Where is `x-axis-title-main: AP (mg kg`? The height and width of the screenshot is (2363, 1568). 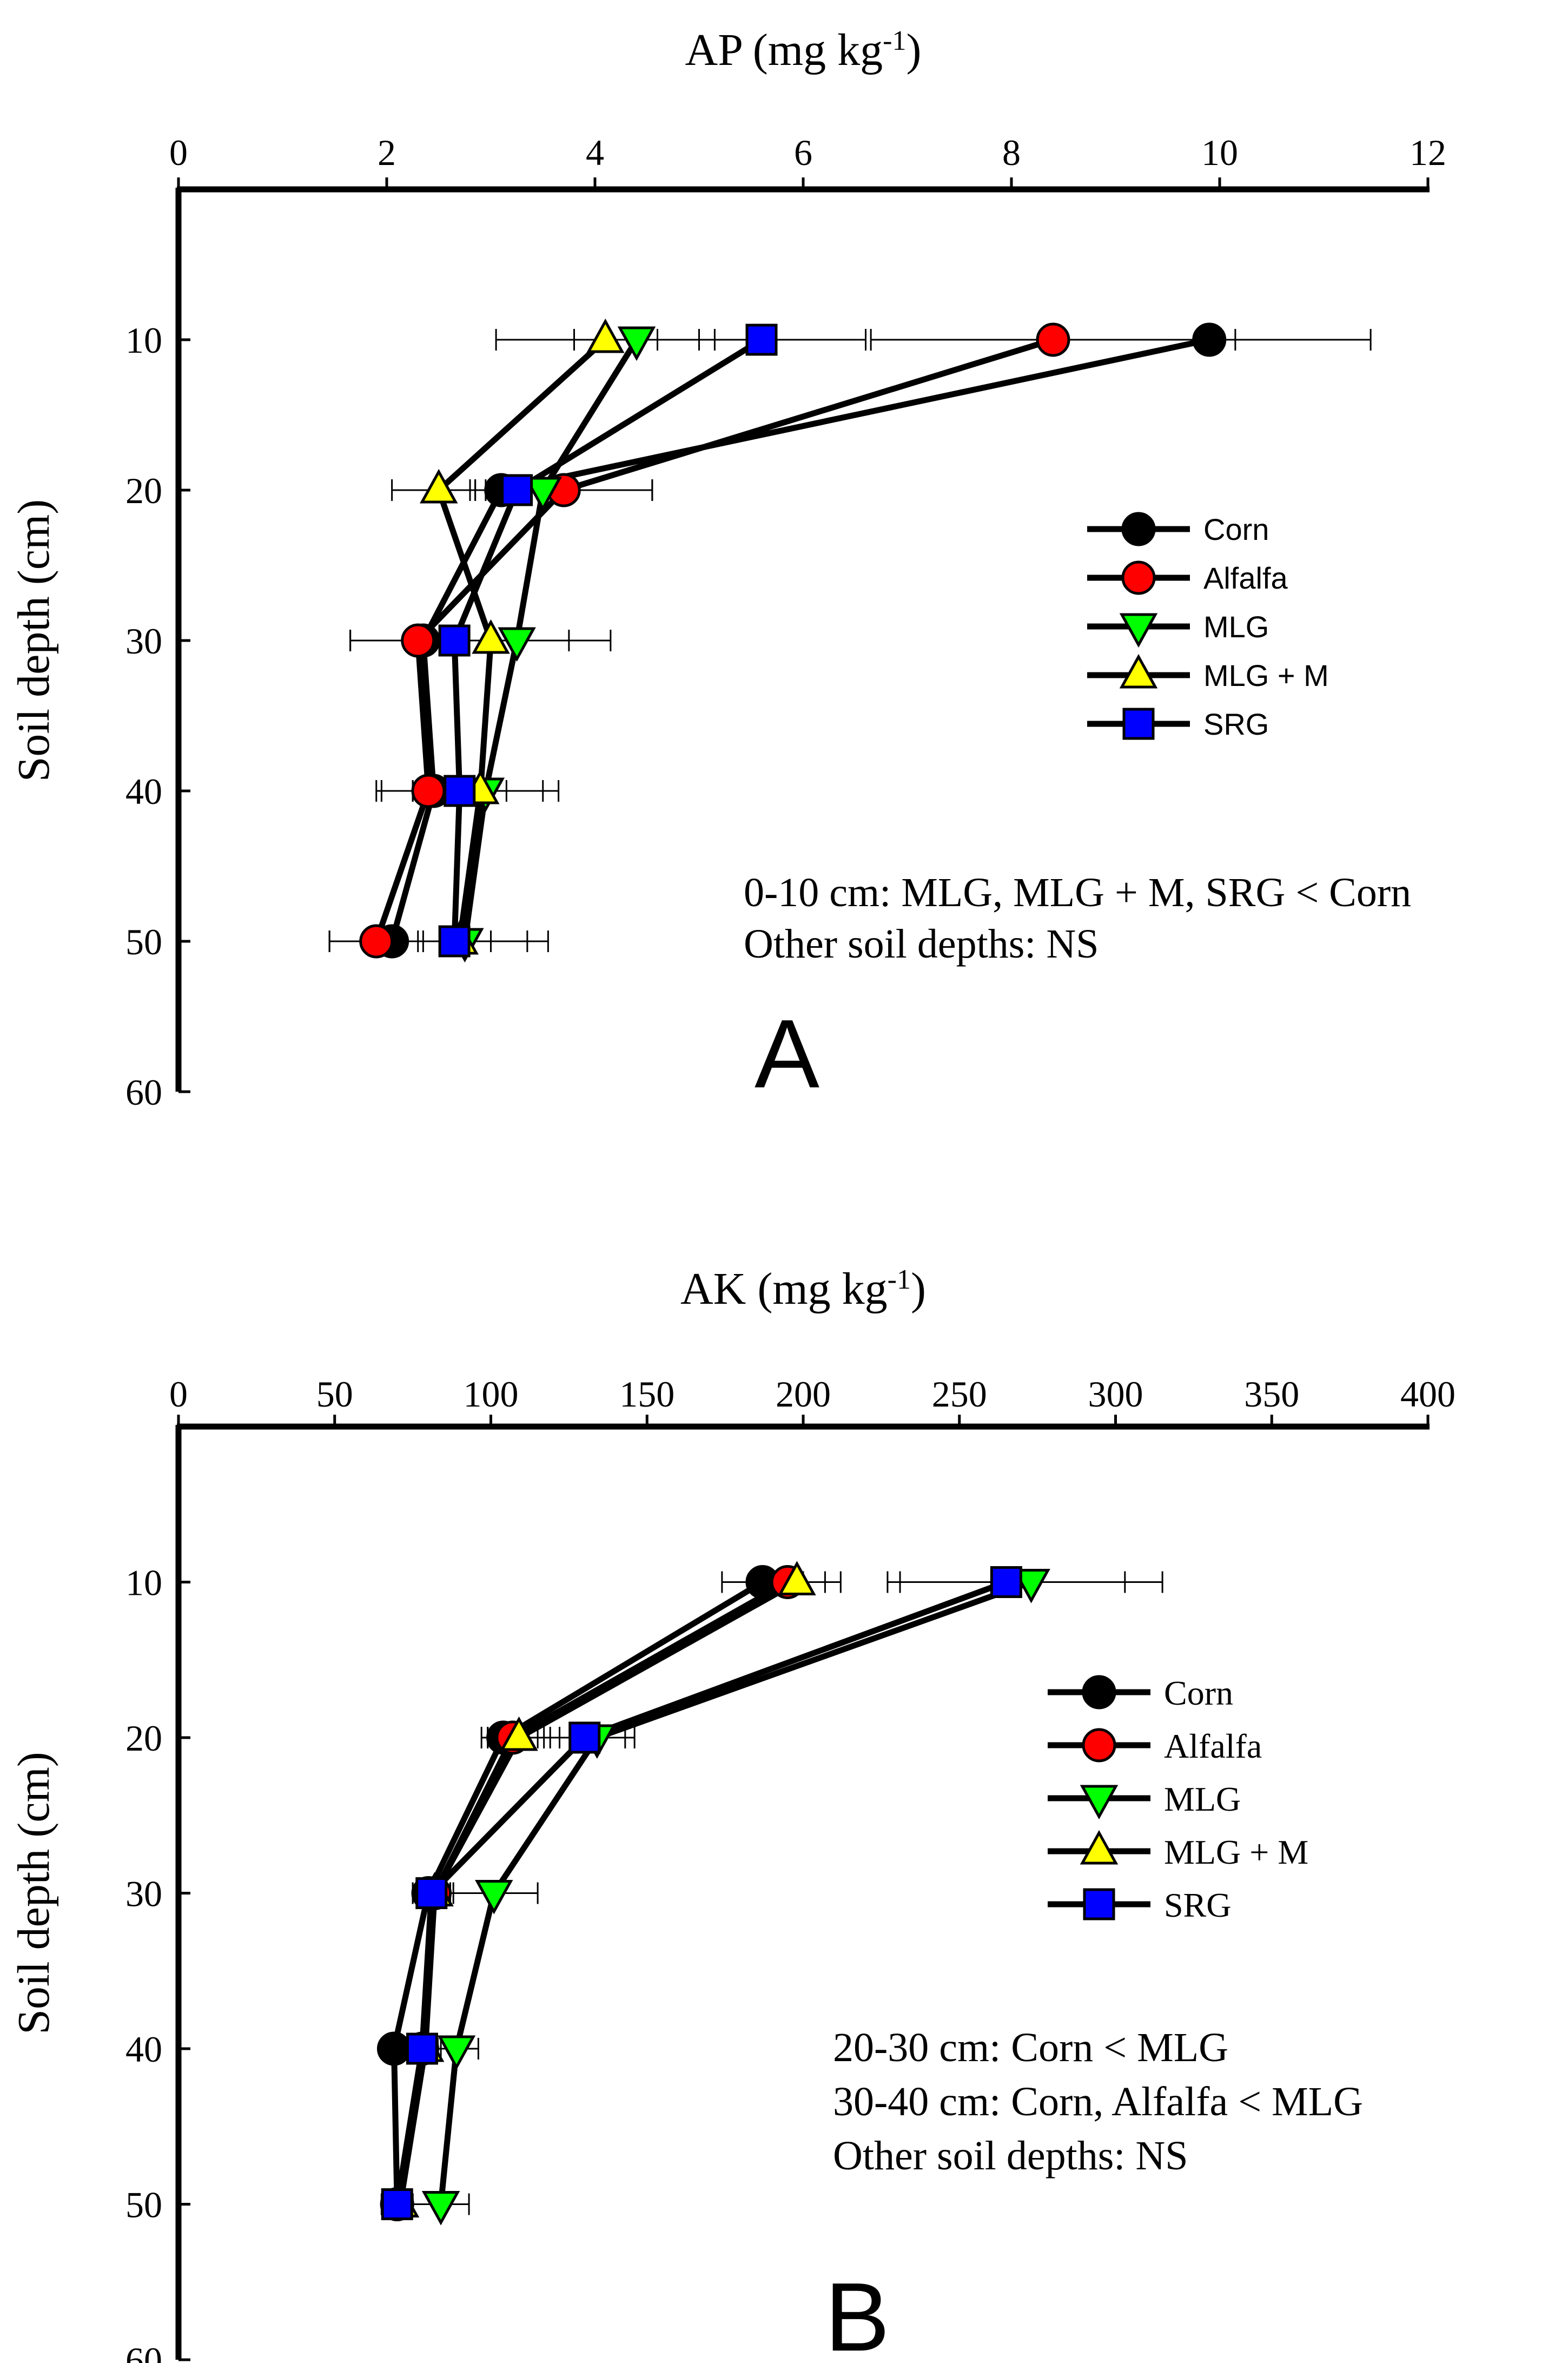
x-axis-title-main: AP (mg kg is located at coordinates (784, 50).